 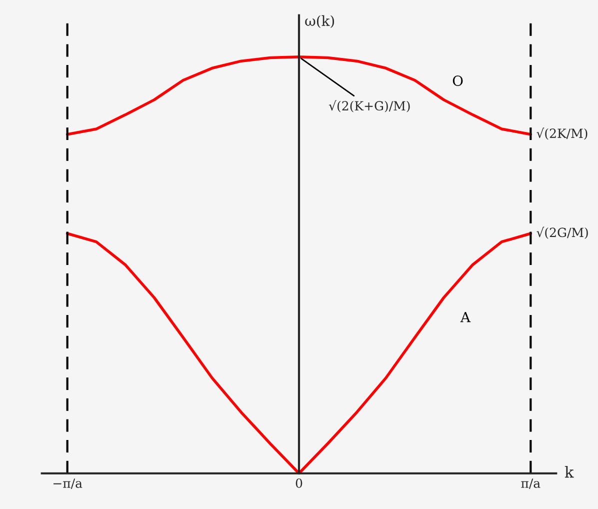 I want to click on series-label: O, so click(x=457, y=81).